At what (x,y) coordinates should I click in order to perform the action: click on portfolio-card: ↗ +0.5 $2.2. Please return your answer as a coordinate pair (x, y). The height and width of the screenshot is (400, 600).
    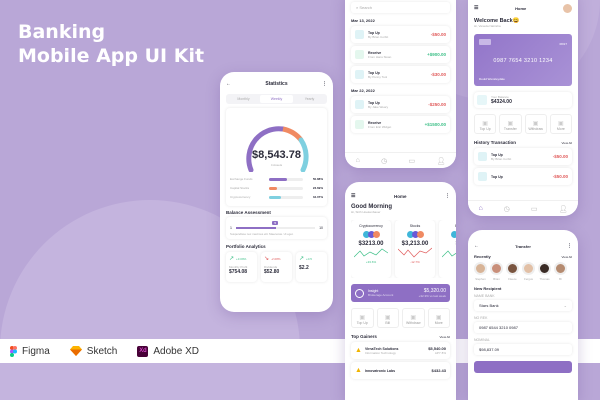
    Looking at the image, I should click on (311, 267).